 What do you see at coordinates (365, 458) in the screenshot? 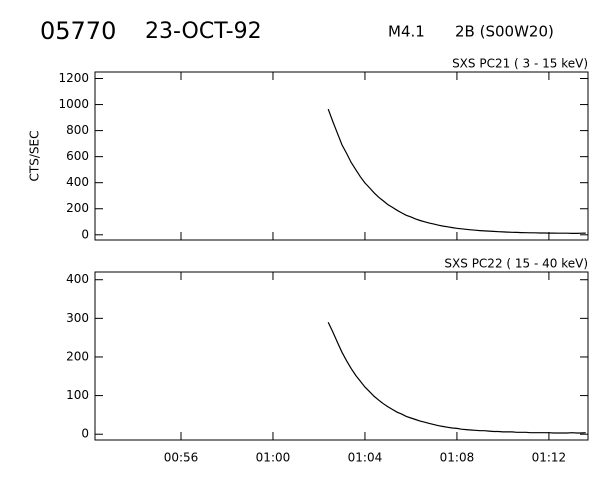
I see `x-tick-label: 01:04` at bounding box center [365, 458].